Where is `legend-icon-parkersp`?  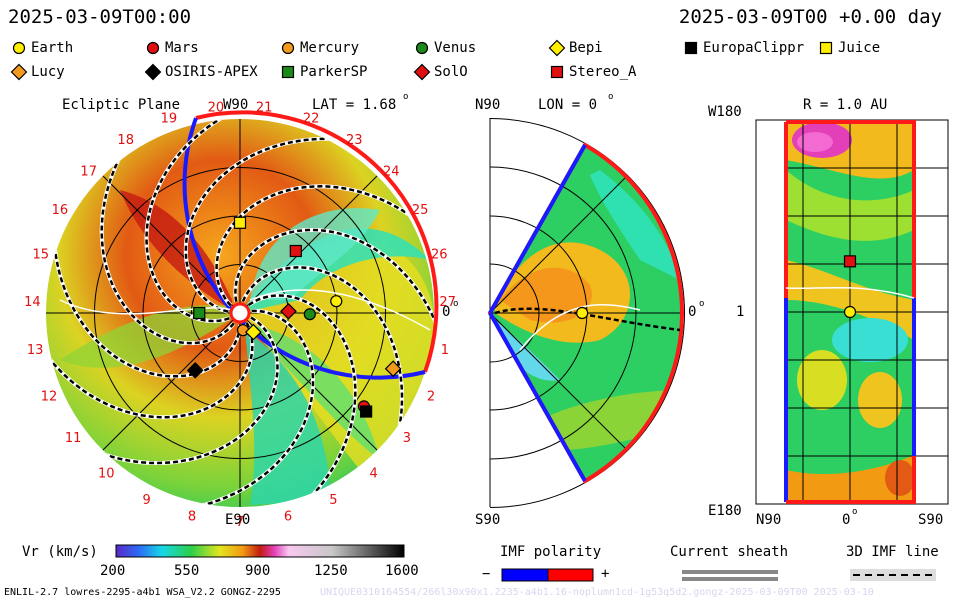
legend-icon-parkersp is located at coordinates (288, 72).